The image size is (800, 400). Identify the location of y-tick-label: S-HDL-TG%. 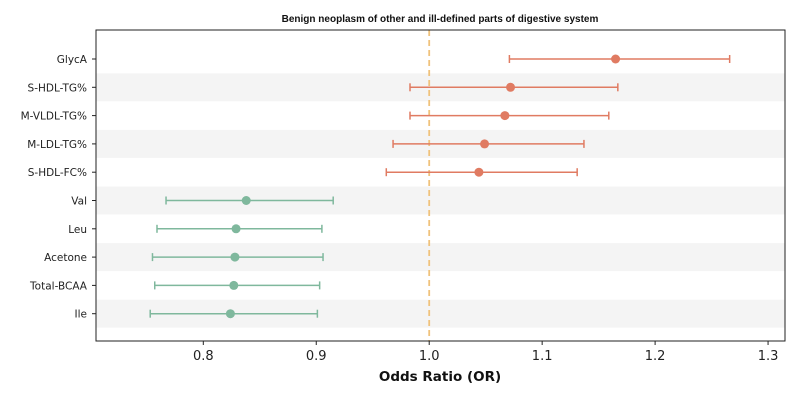
(57, 88).